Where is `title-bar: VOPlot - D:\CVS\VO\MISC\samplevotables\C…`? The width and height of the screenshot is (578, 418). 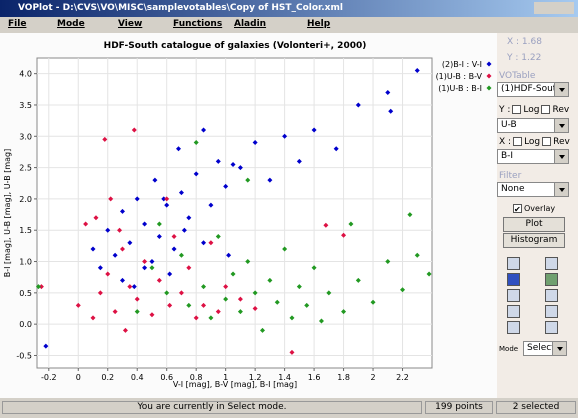 title-bar: VOPlot - D:\CVS\VO\MISC\samplevotables\C… is located at coordinates (289, 8).